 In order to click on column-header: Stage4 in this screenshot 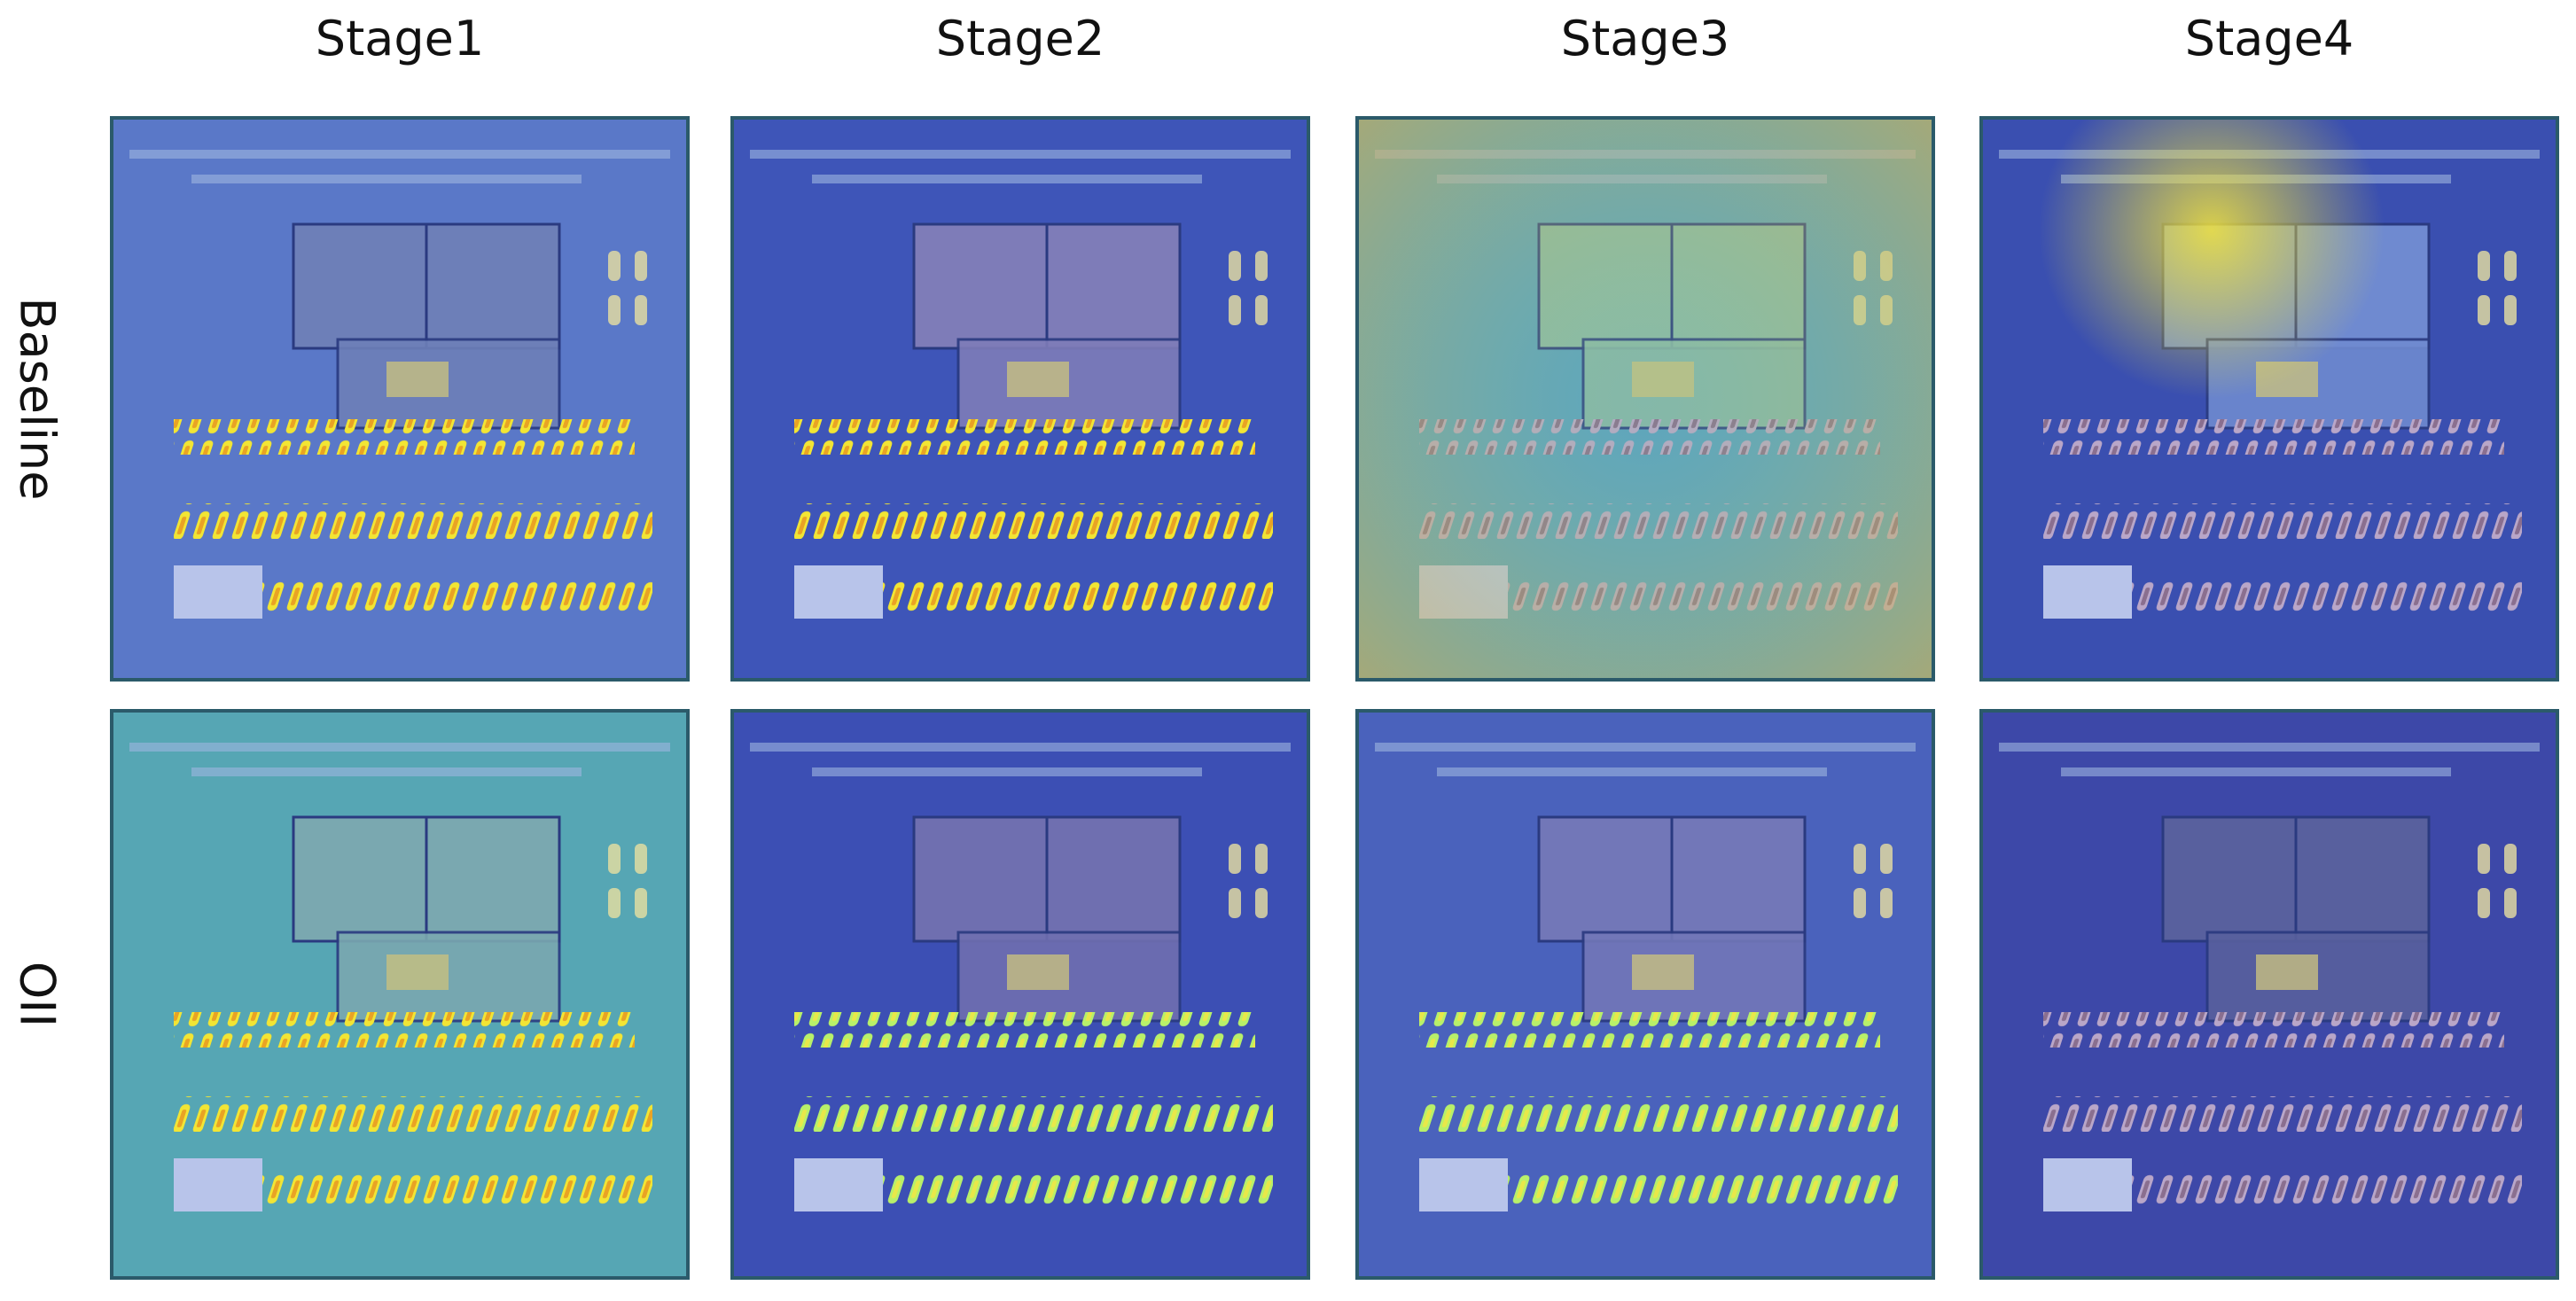, I will do `click(2269, 38)`.